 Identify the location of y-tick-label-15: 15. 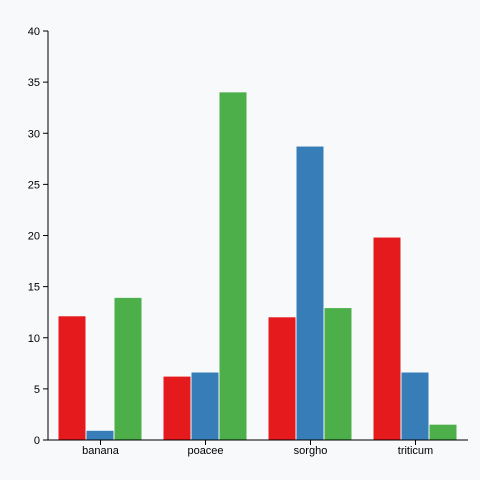
(34, 288).